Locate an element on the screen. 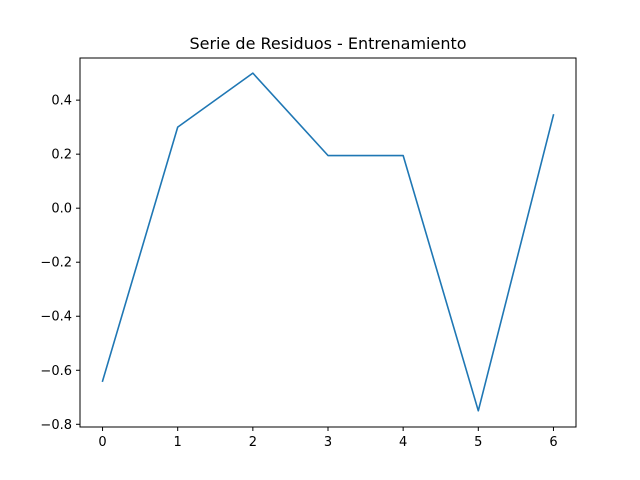  chart-title: Serie de Residuos - Entrenamiento is located at coordinates (327, 43).